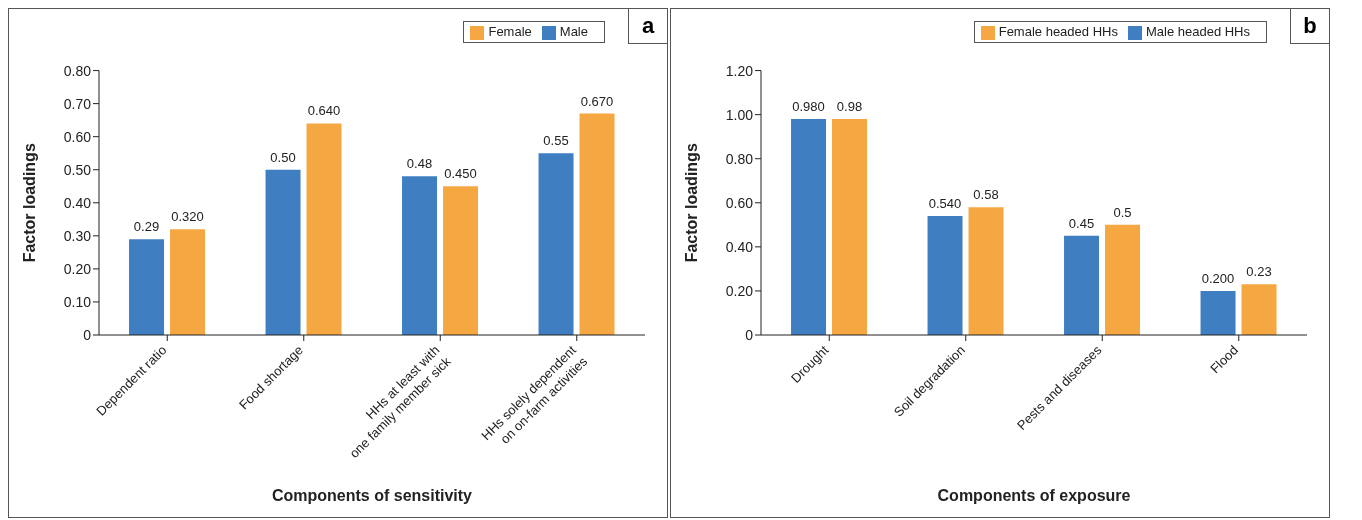 Image resolution: width=1362 pixels, height=520 pixels. I want to click on data-label: 0.980, so click(808, 107).